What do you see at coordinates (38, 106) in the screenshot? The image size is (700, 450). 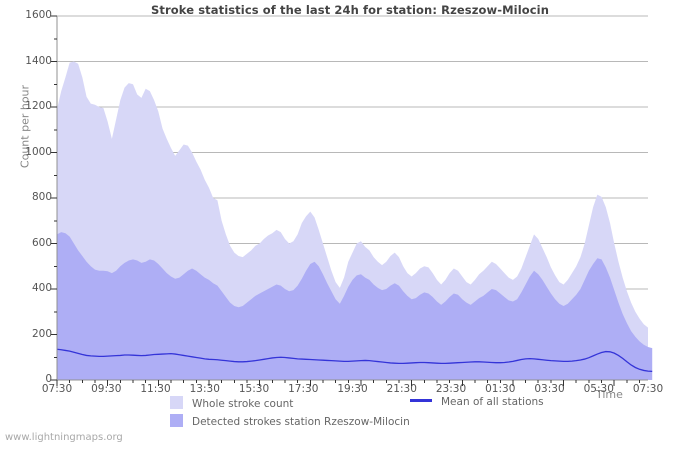 I see `y-tick-label: 1200` at bounding box center [38, 106].